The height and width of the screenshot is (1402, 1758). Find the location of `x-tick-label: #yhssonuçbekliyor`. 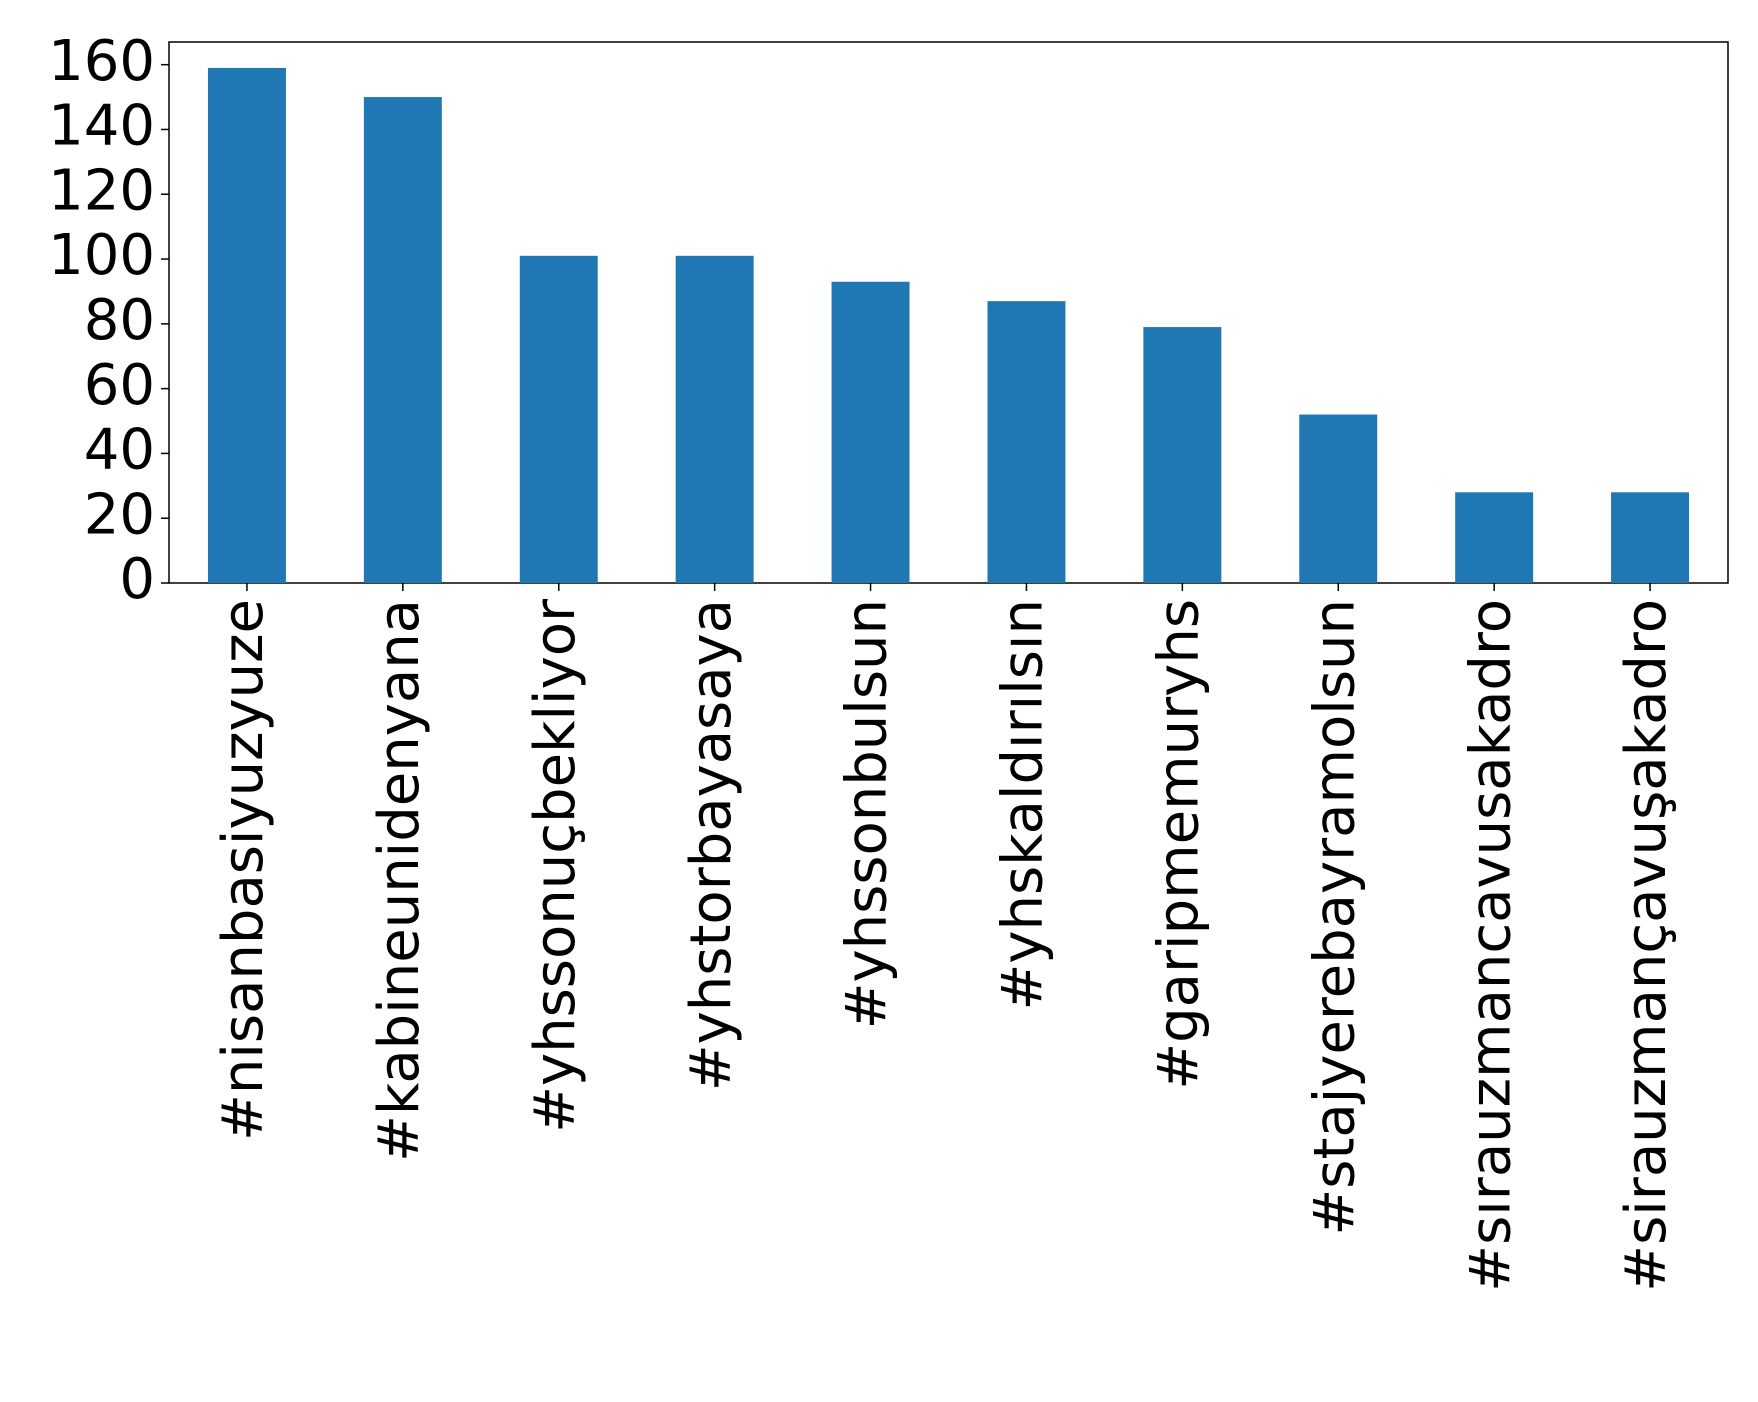

x-tick-label: #yhssonuçbekliyor is located at coordinates (555, 865).